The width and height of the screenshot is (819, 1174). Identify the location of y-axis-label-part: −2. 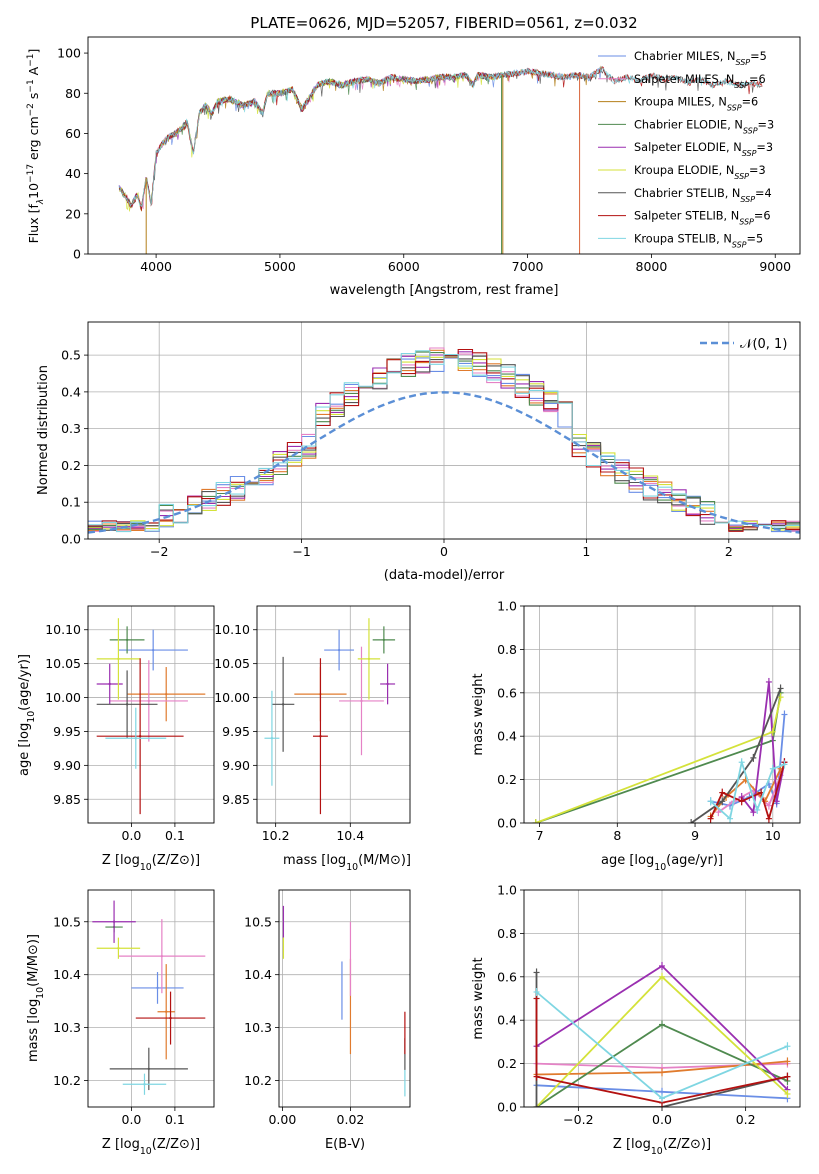
(31, 109).